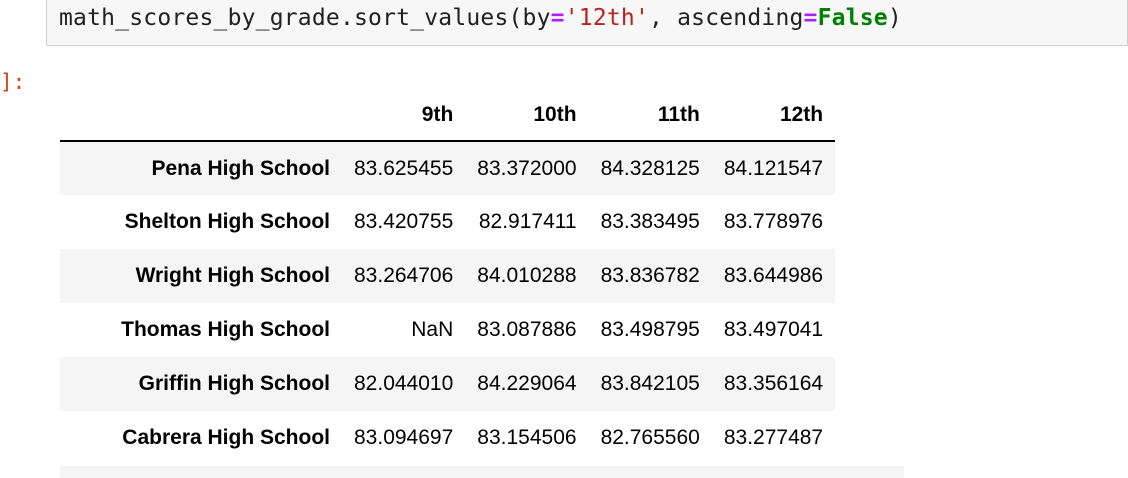 Image resolution: width=1128 pixels, height=478 pixels. Describe the element at coordinates (773, 221) in the screenshot. I see `table-cell: 83.778976` at that location.